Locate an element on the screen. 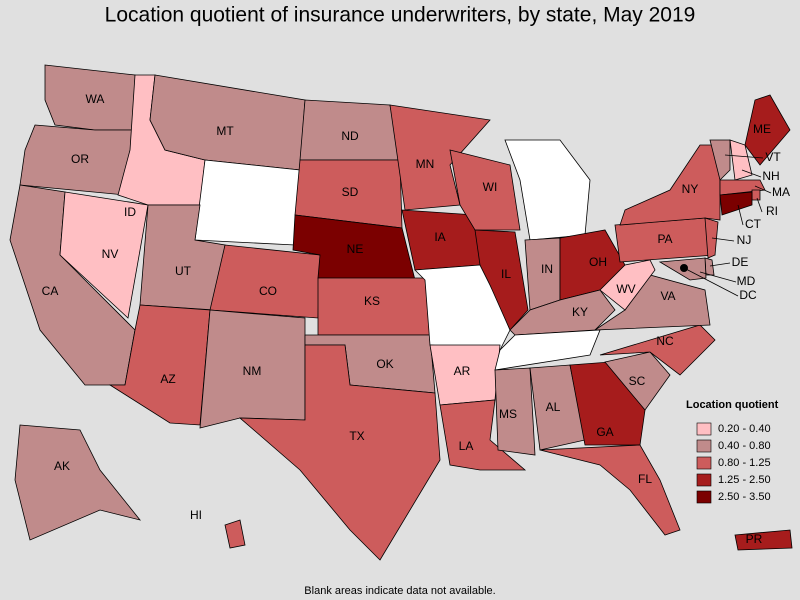  state-label: MD is located at coordinates (746, 281).